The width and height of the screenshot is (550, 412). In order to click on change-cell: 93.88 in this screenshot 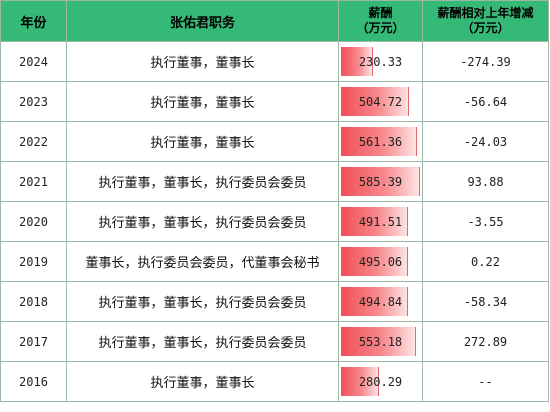, I will do `click(485, 181)`.